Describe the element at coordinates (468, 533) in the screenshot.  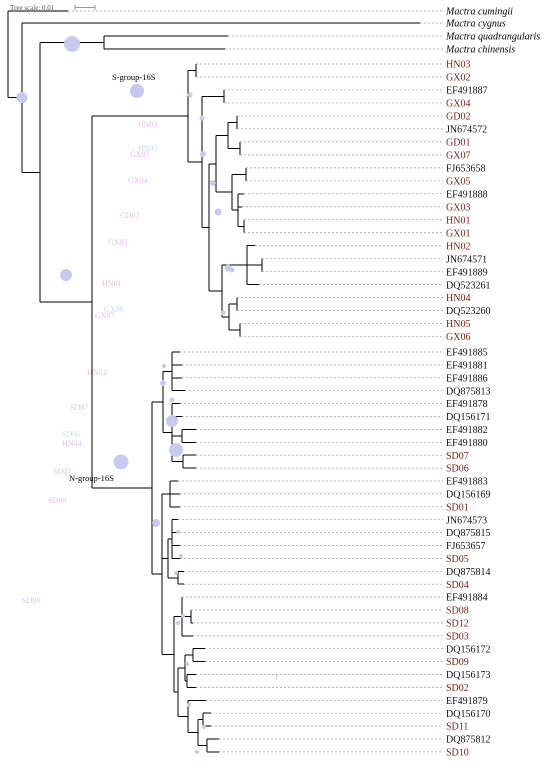
I see `tip-label: DQ875815` at that location.